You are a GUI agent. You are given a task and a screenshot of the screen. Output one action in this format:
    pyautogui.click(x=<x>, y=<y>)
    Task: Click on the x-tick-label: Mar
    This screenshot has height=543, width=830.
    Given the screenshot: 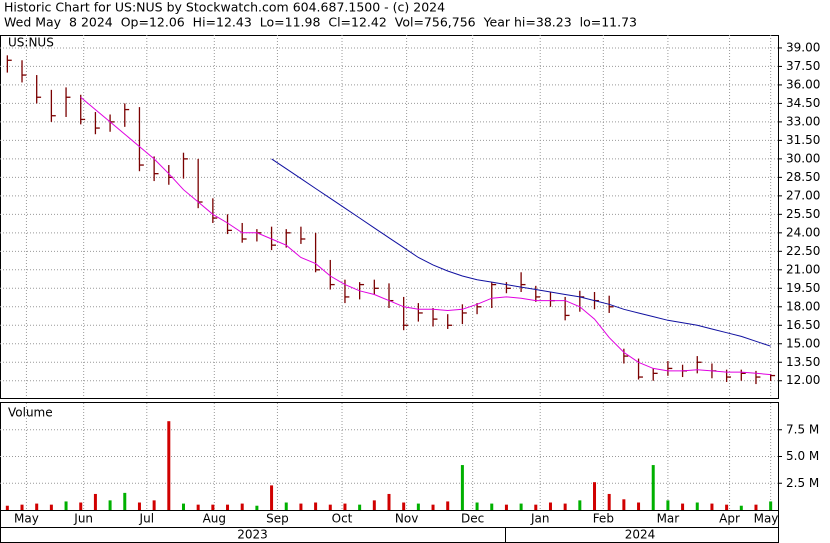 What is the action you would take?
    pyautogui.click(x=668, y=519)
    